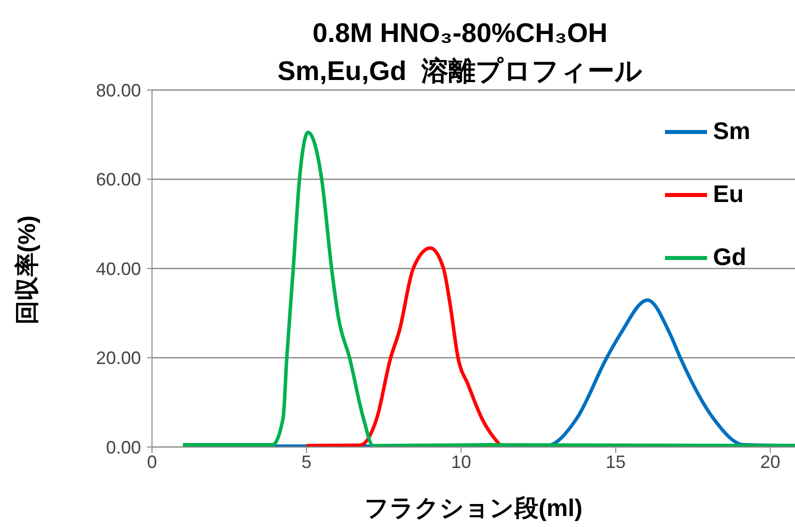 The width and height of the screenshot is (795, 527). What do you see at coordinates (728, 194) in the screenshot?
I see `legend-label: Eu` at bounding box center [728, 194].